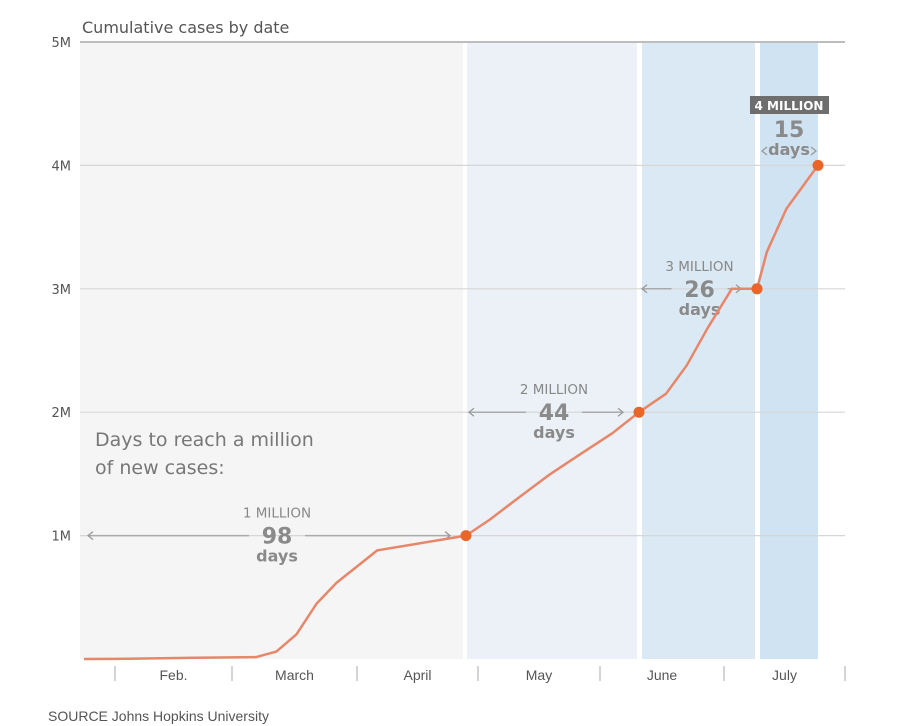  I want to click on intro-line-1: Days to reach a million, so click(204, 440).